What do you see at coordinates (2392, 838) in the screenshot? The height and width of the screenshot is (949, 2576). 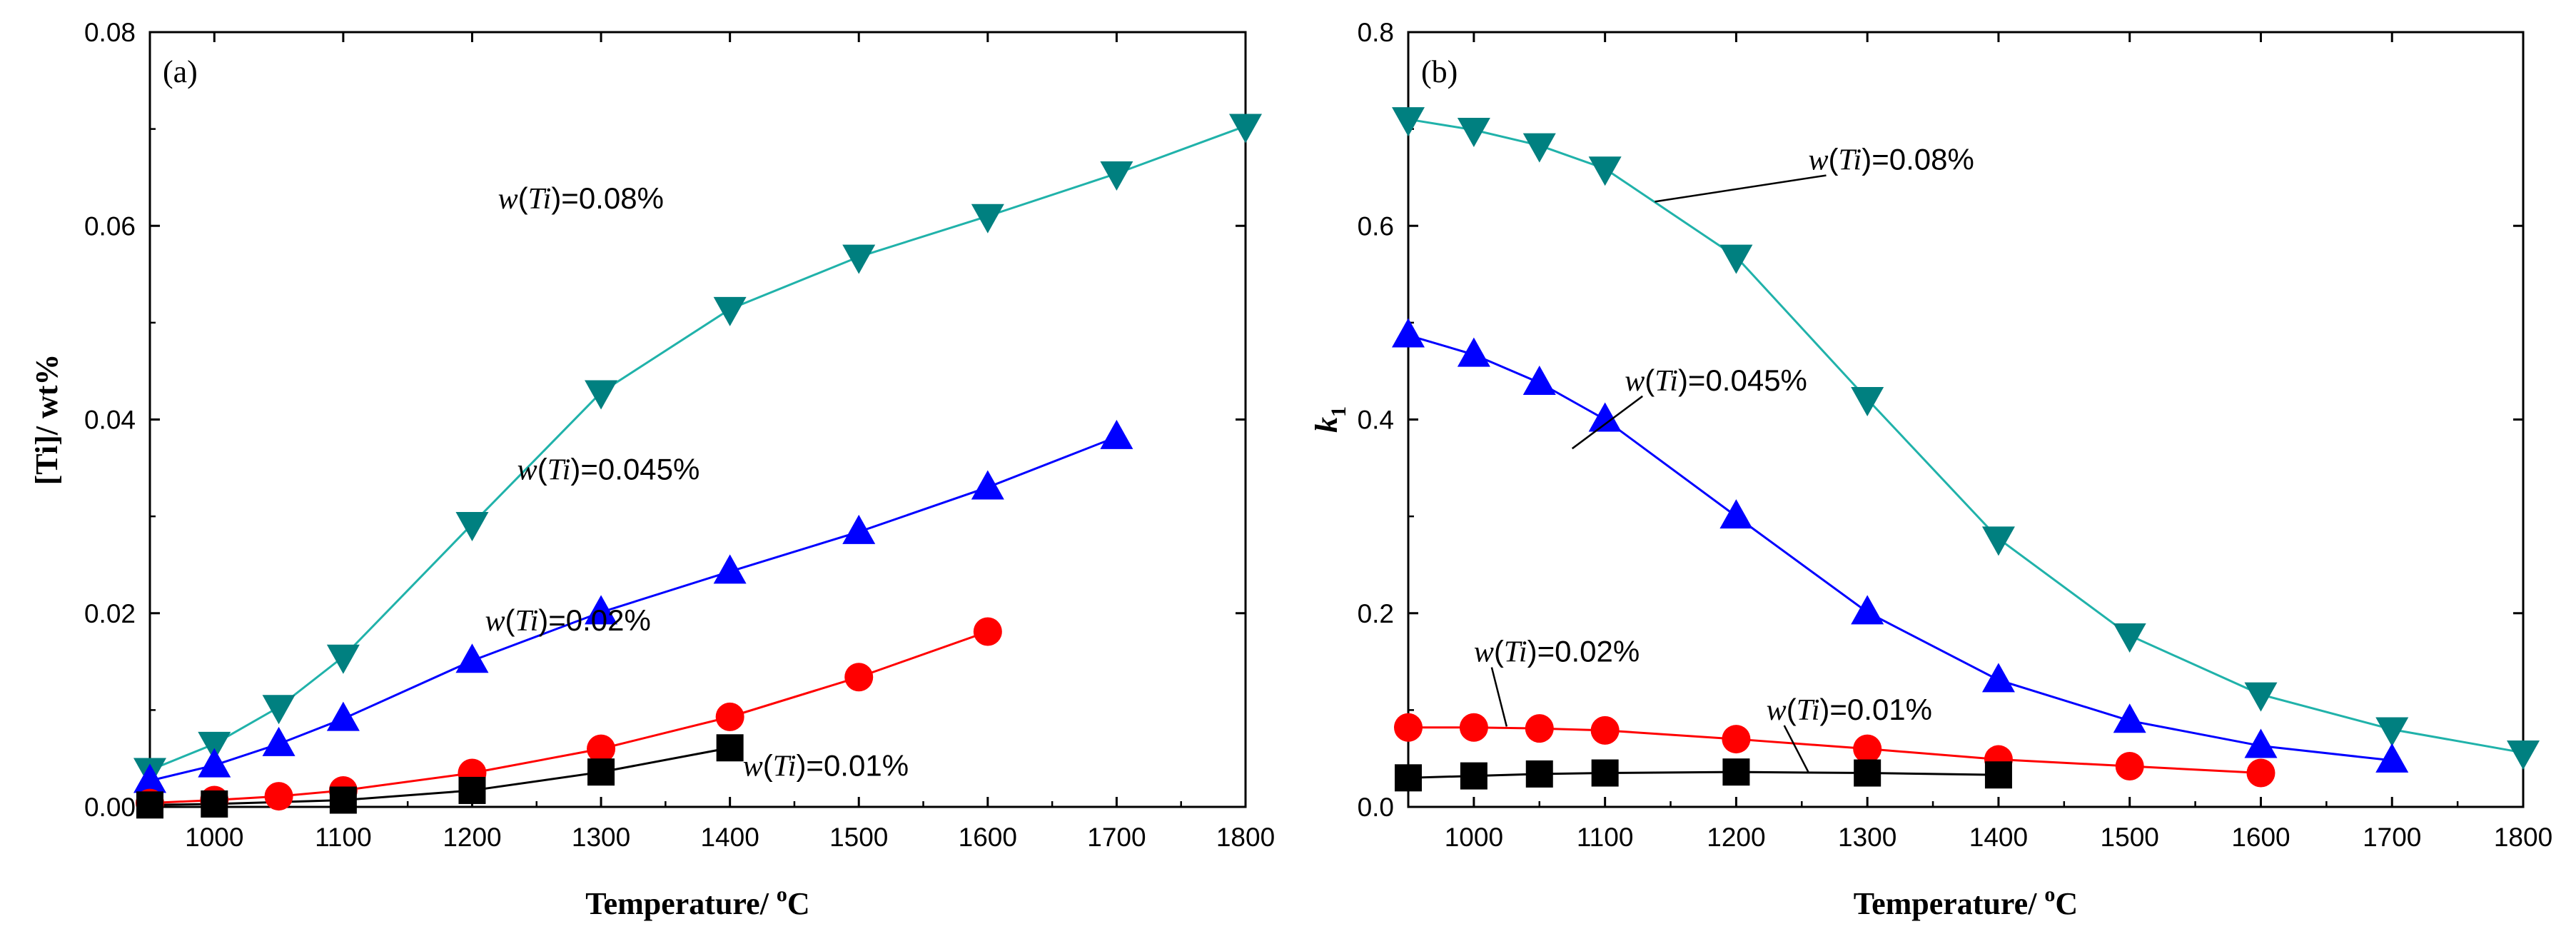 I see `panel-b-x-tick-label: 1700` at bounding box center [2392, 838].